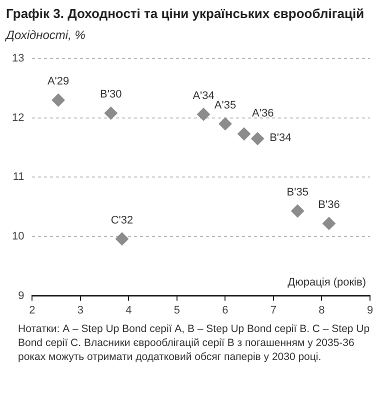 The width and height of the screenshot is (382, 394). What do you see at coordinates (370, 310) in the screenshot?
I see `x-tick-label: 9` at bounding box center [370, 310].